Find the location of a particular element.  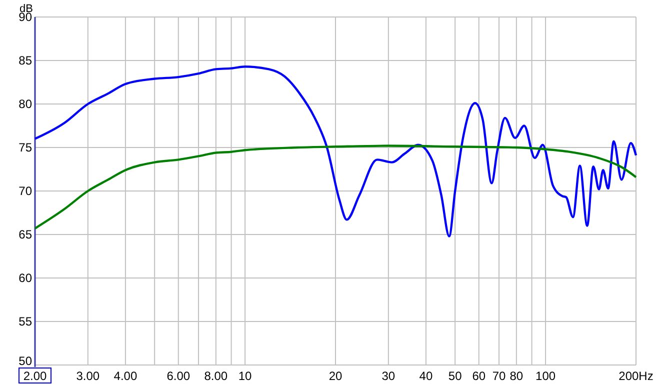

y-tick-label: 75 is located at coordinates (25, 147).